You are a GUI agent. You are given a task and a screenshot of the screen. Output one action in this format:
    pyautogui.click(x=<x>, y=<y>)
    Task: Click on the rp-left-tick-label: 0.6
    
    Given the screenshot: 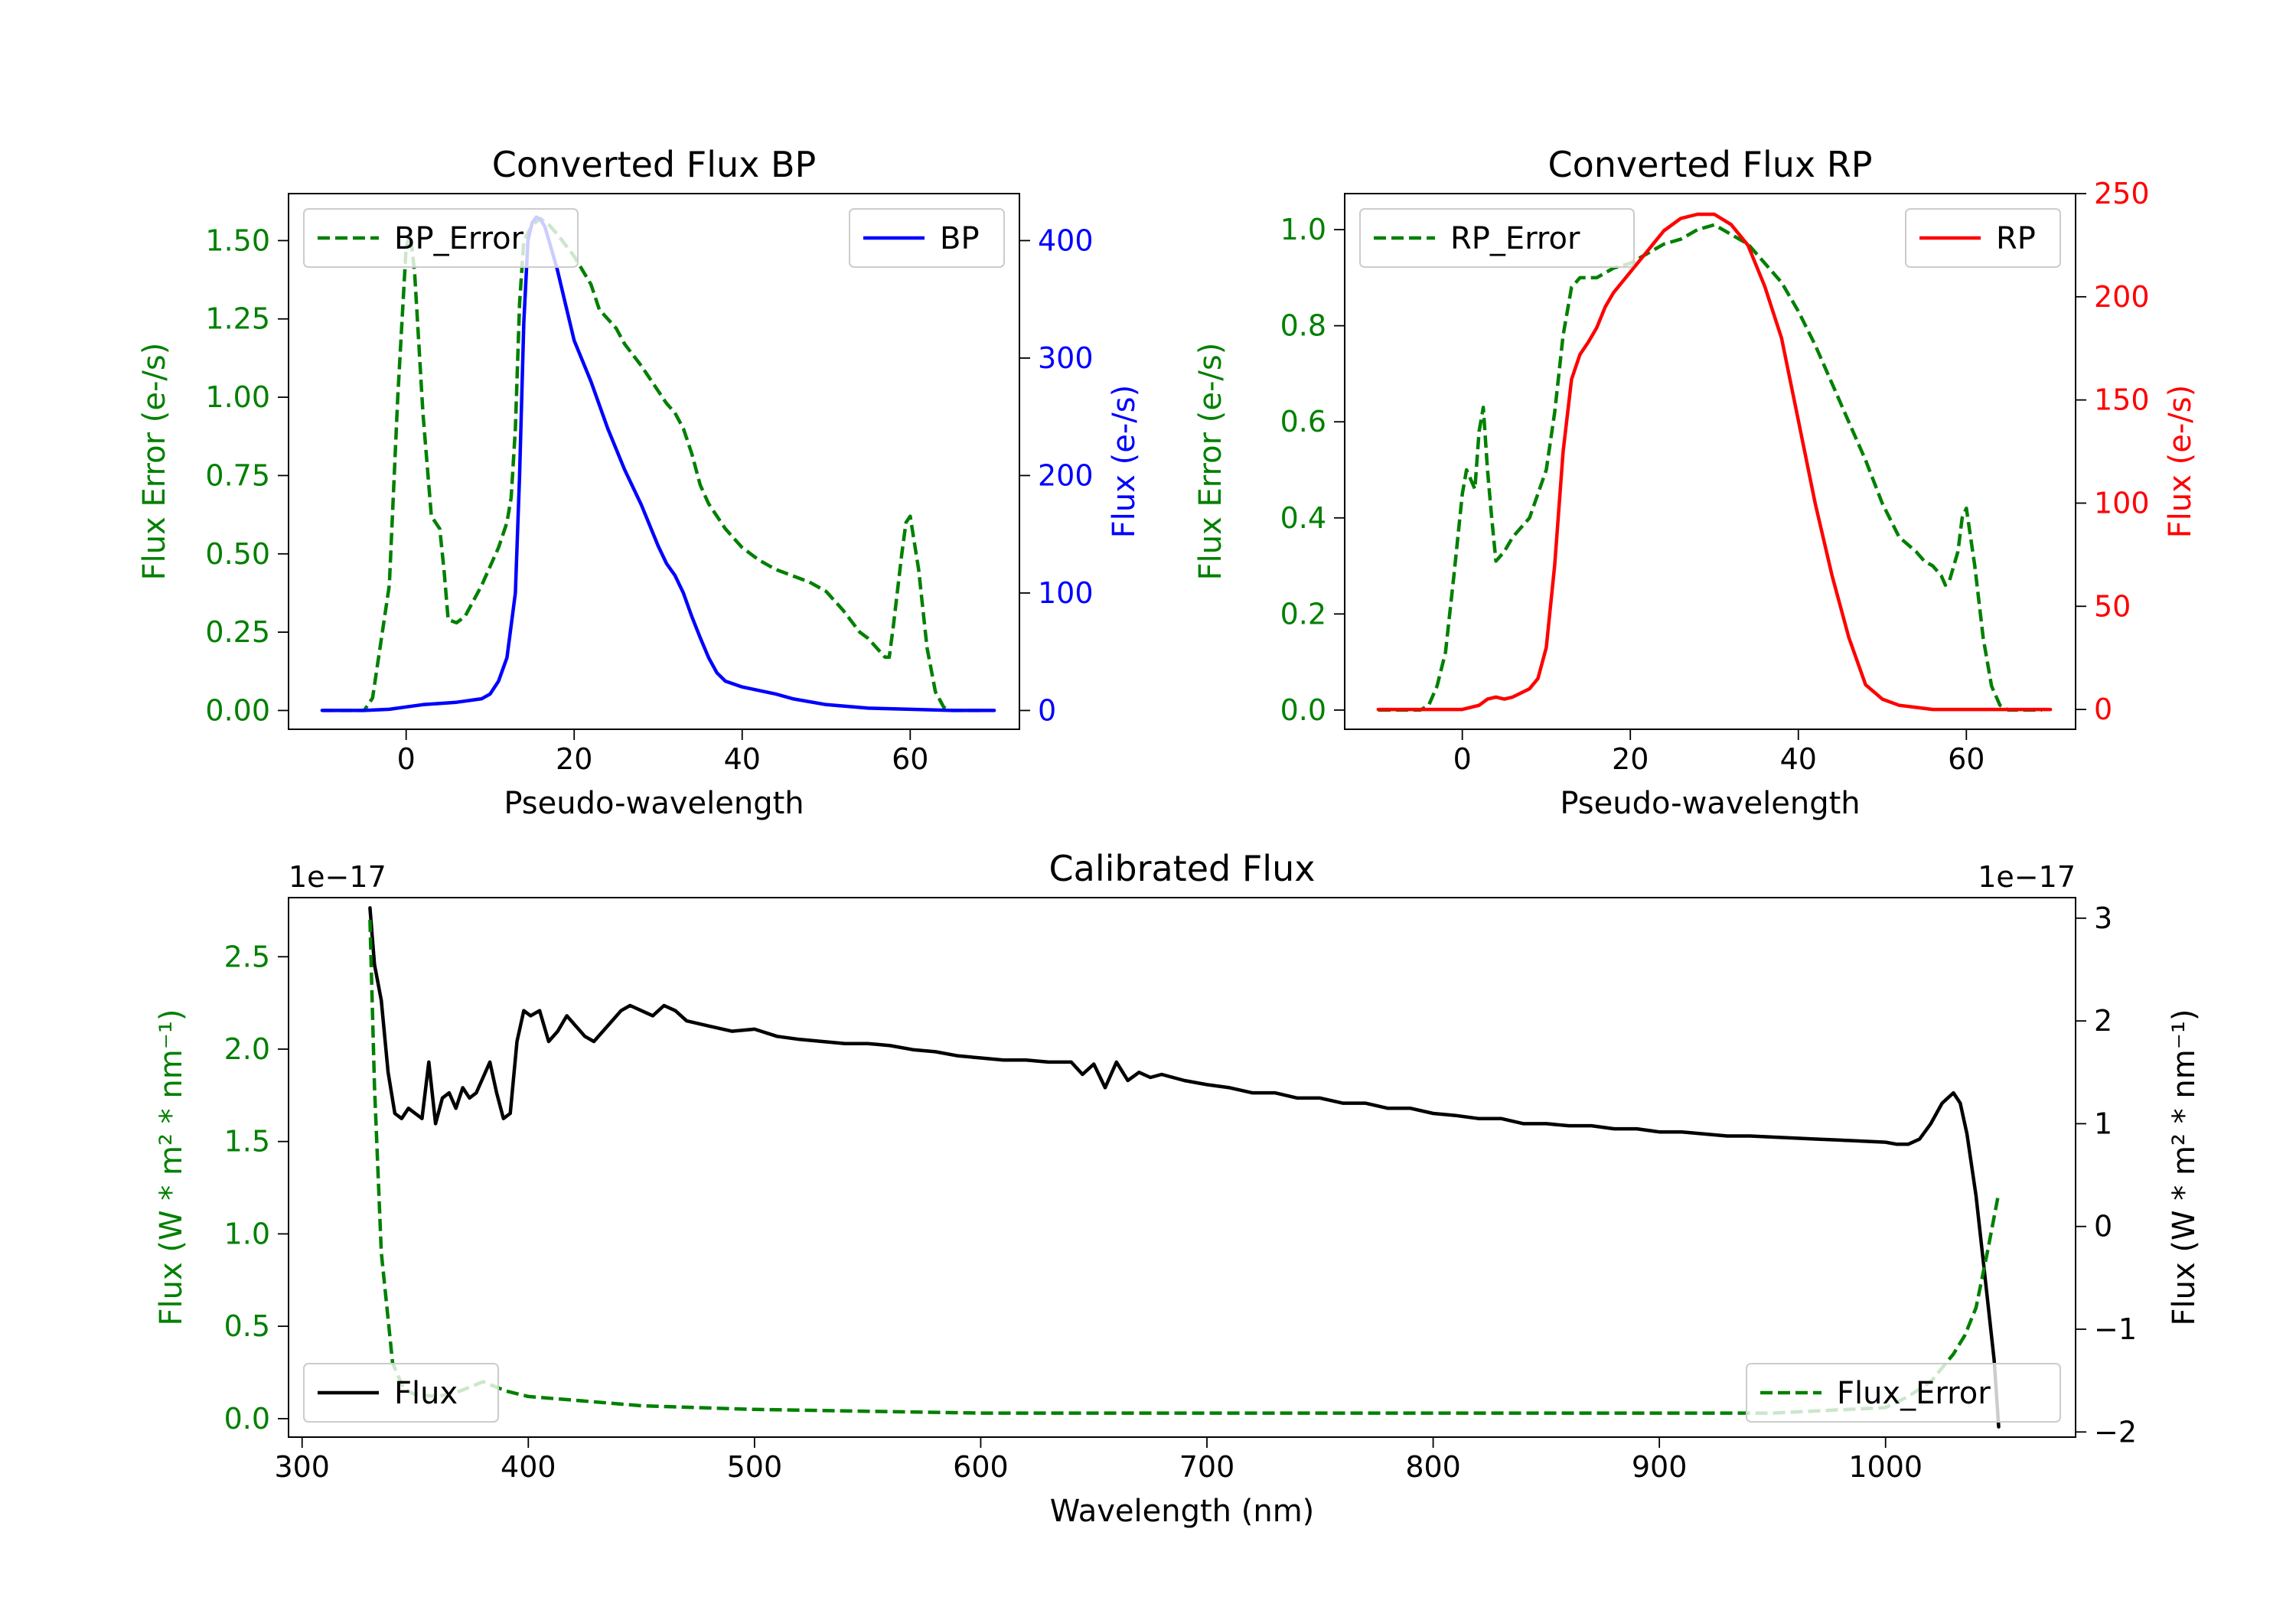 What is the action you would take?
    pyautogui.click(x=1303, y=422)
    